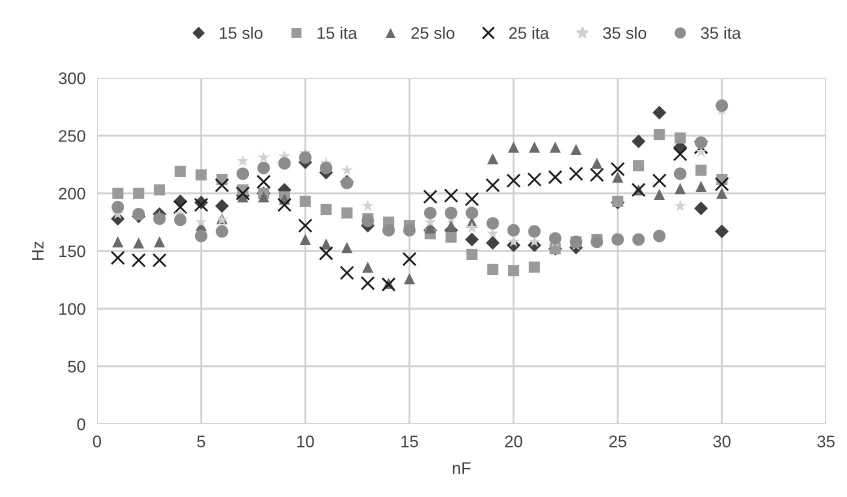 This screenshot has height=497, width=847. I want to click on y-tick-label: 50, so click(77, 366).